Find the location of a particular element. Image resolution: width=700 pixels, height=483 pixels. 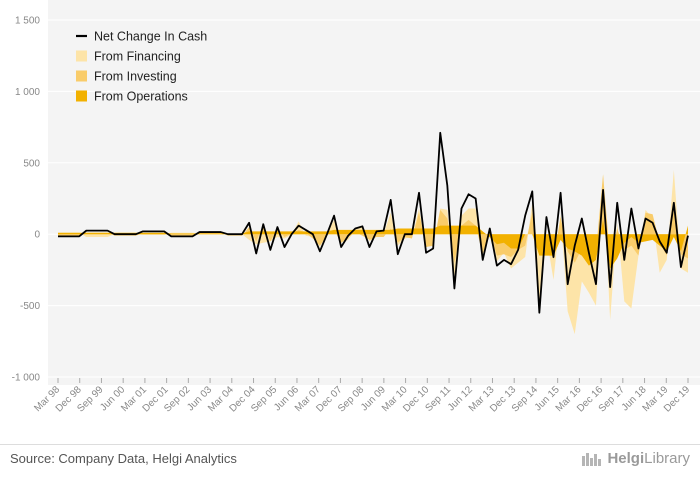

legend-marker-operations is located at coordinates (81, 96).